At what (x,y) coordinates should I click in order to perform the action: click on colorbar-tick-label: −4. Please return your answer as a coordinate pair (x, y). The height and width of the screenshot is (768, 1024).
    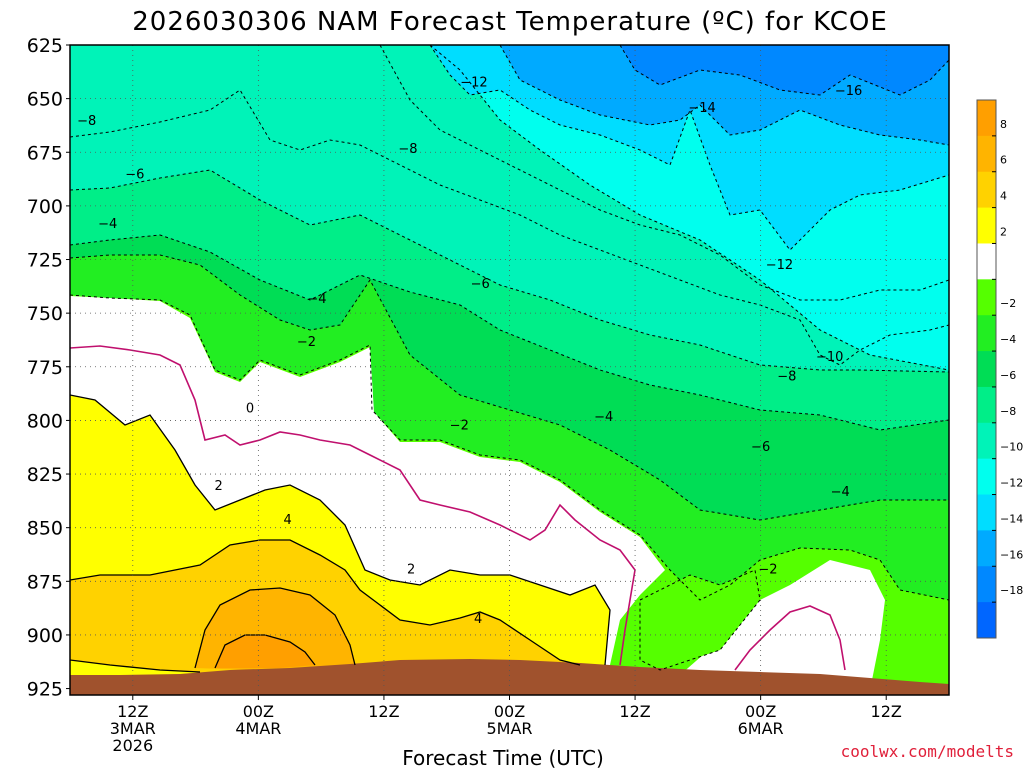
    Looking at the image, I should click on (1008, 339).